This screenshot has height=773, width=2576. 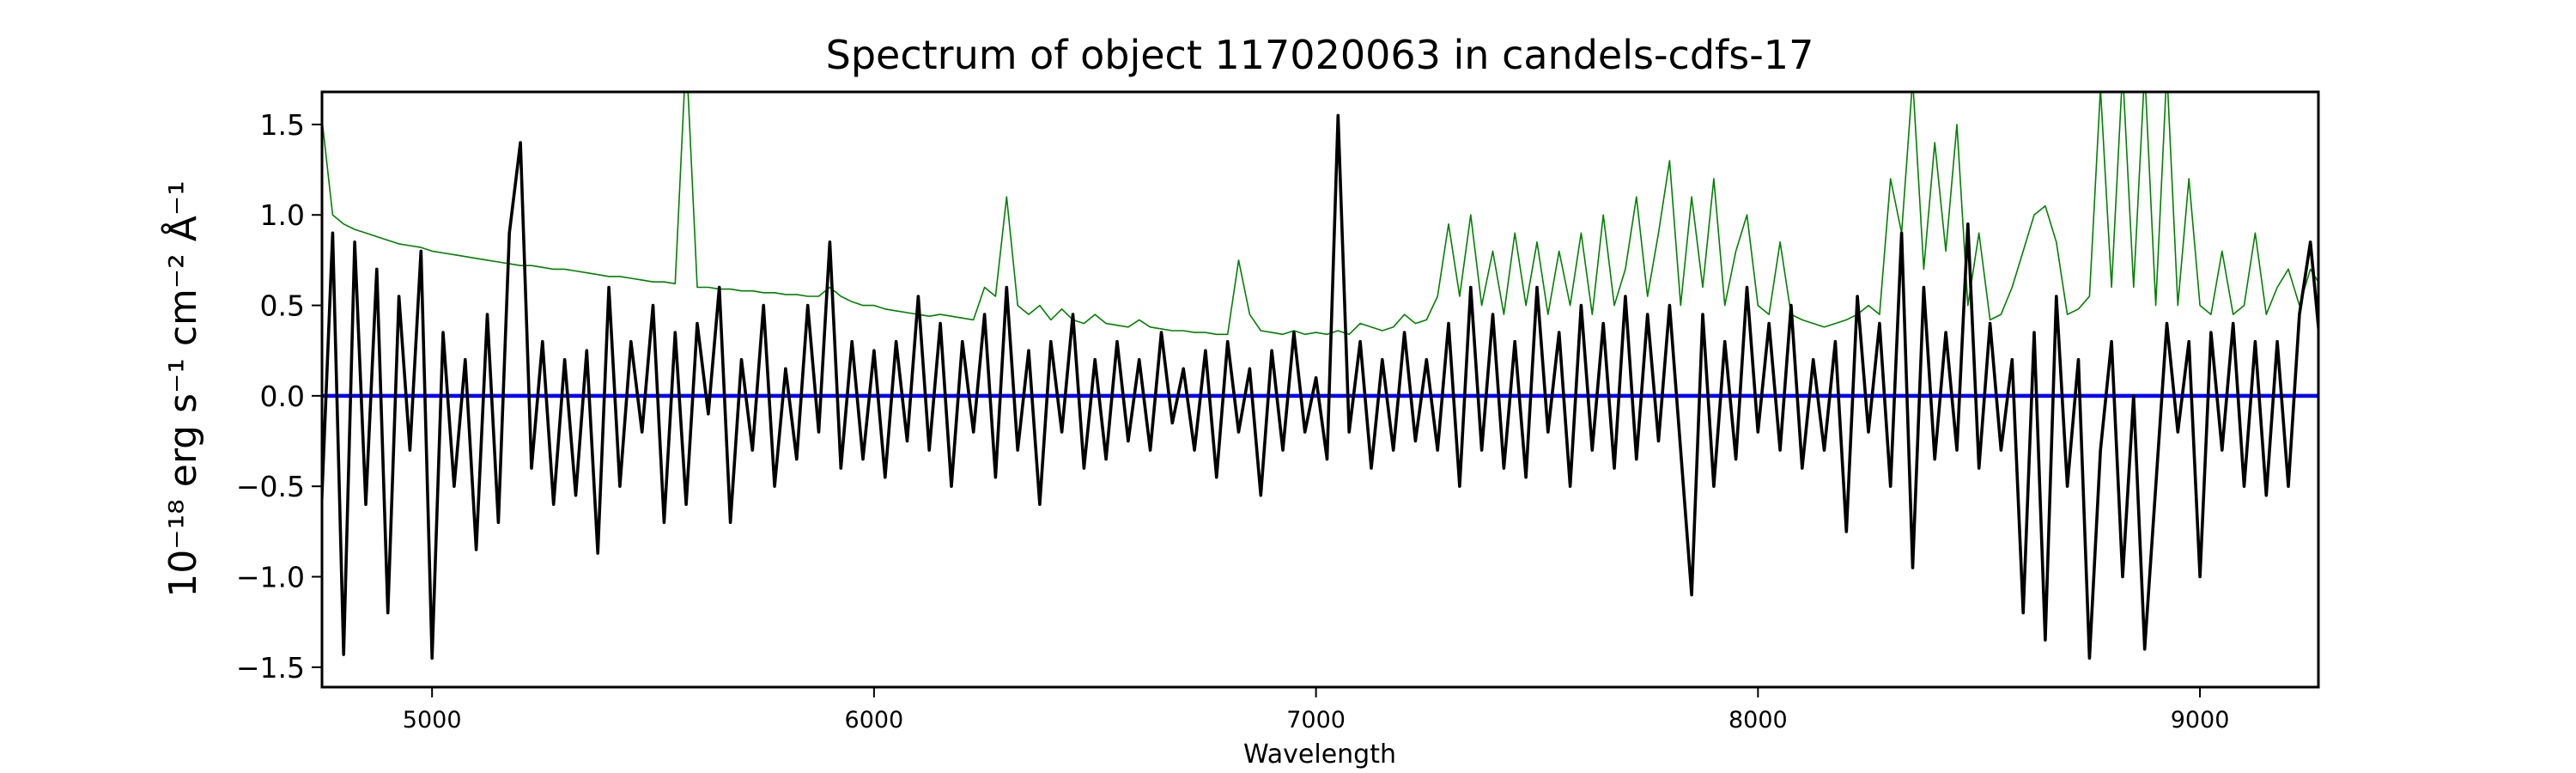 What do you see at coordinates (432, 720) in the screenshot?
I see `x-tick-label: 5000` at bounding box center [432, 720].